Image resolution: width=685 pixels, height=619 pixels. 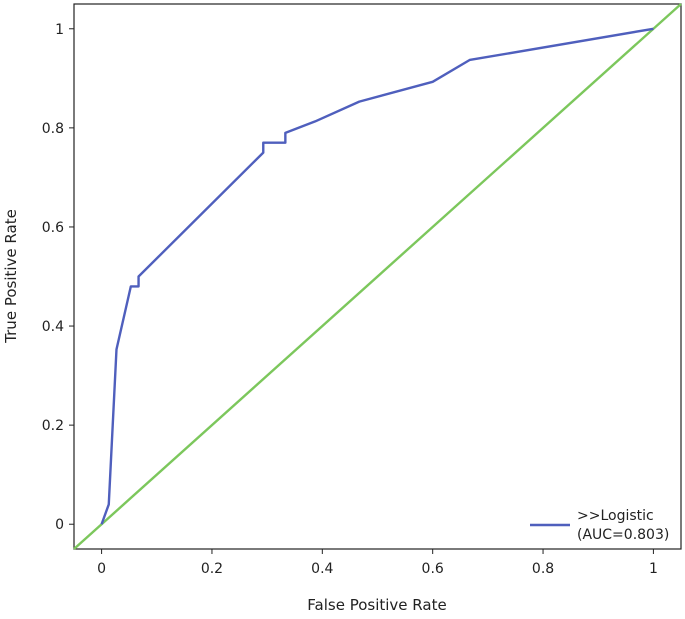 I want to click on y-tick-label: 0, so click(x=59, y=525).